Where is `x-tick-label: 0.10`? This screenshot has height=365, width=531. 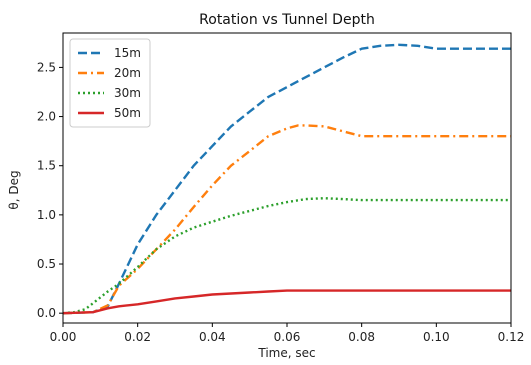 x-tick-label: 0.10 is located at coordinates (436, 337).